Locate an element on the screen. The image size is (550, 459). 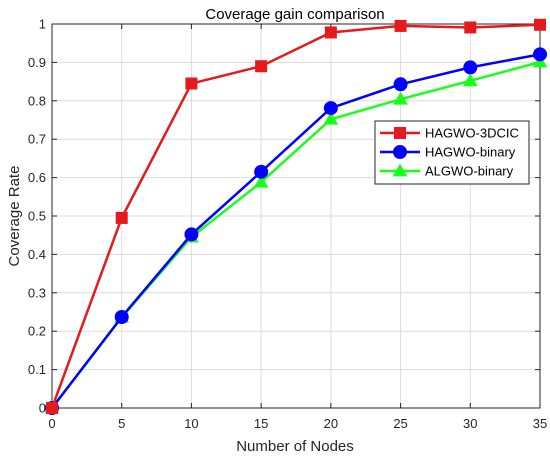
y-tick-label: 0.5 is located at coordinates (37, 216).